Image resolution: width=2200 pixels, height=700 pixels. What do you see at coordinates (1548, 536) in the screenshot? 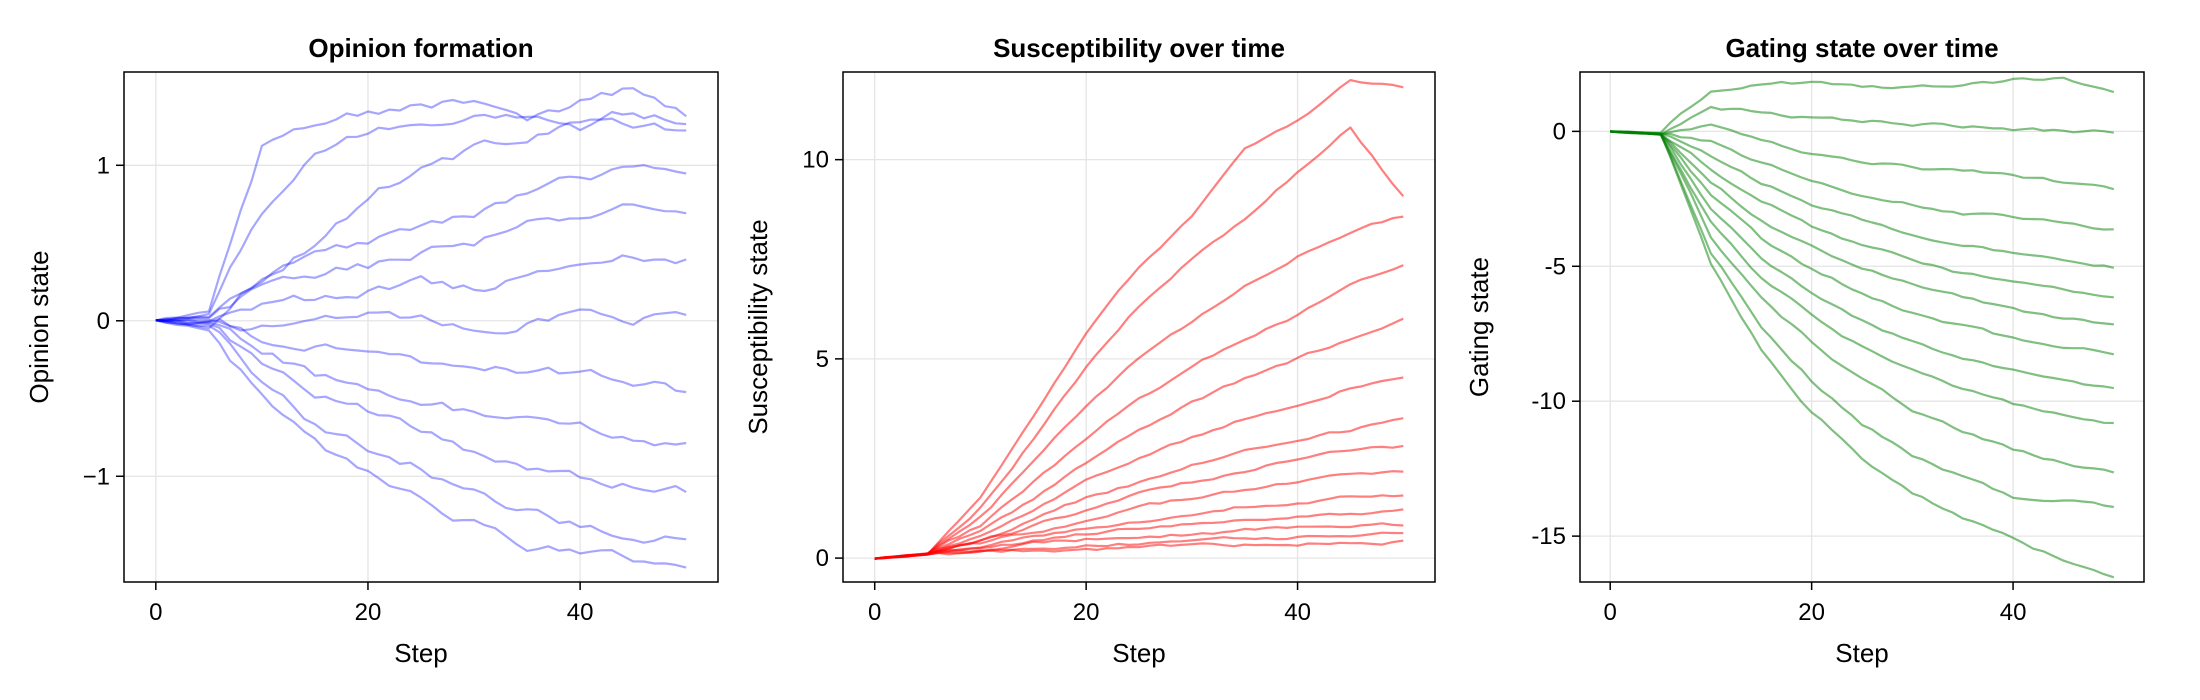
I see `y-tick-label: -15` at bounding box center [1548, 536].